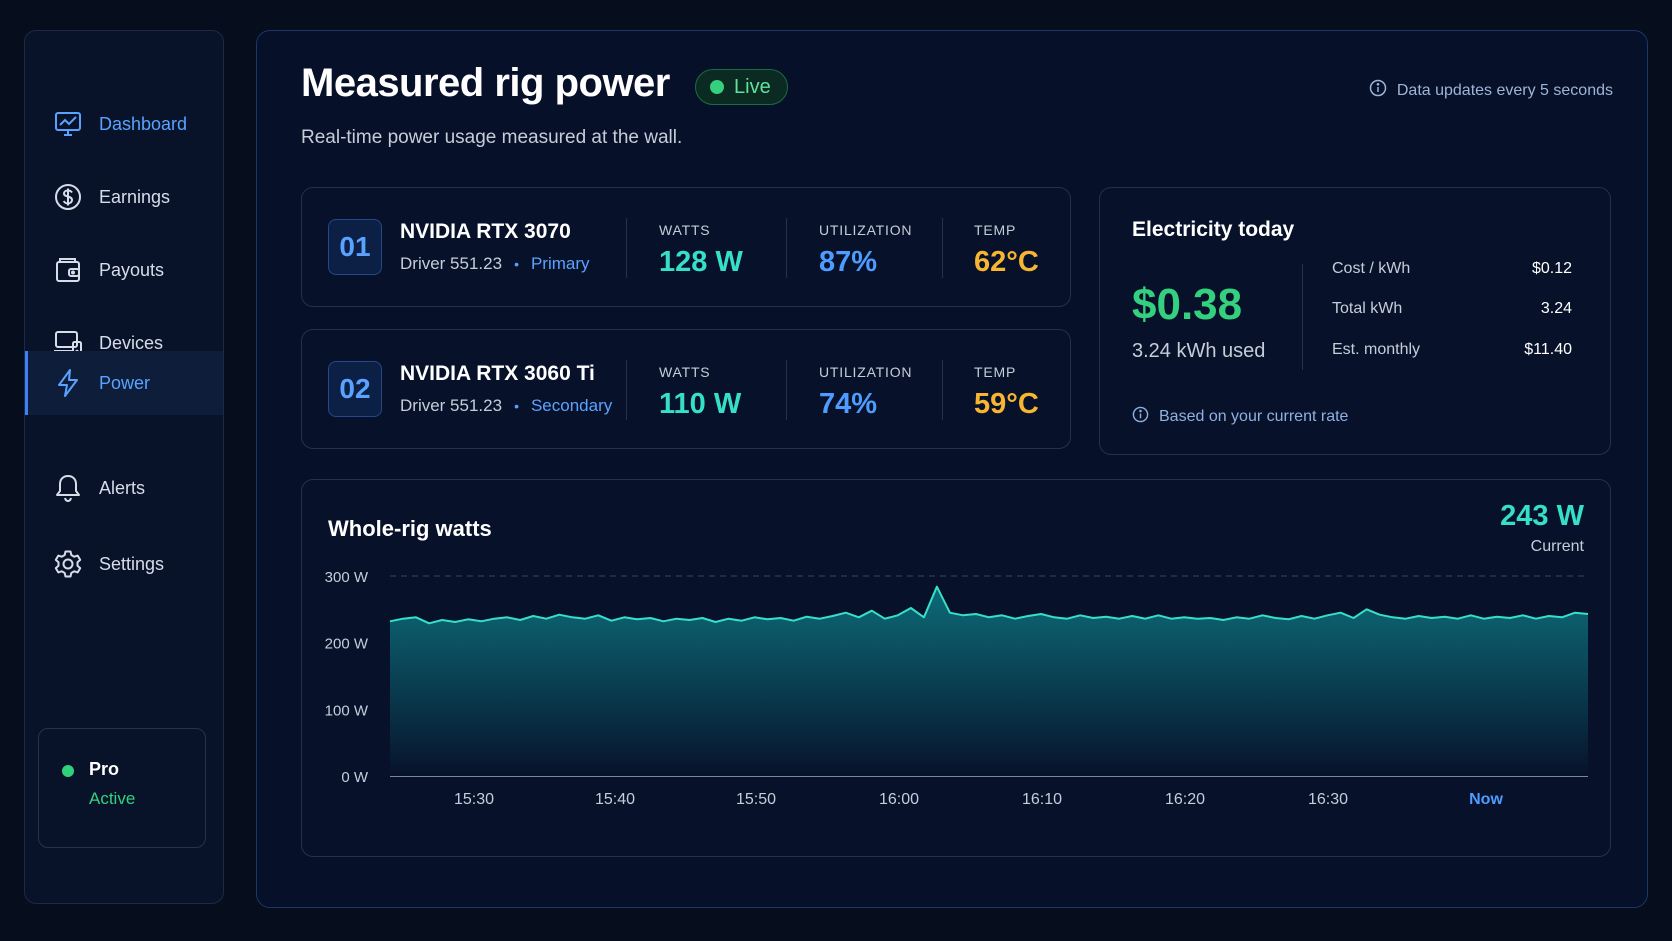 The height and width of the screenshot is (941, 1672). I want to click on gpu-role: Primary, so click(560, 263).